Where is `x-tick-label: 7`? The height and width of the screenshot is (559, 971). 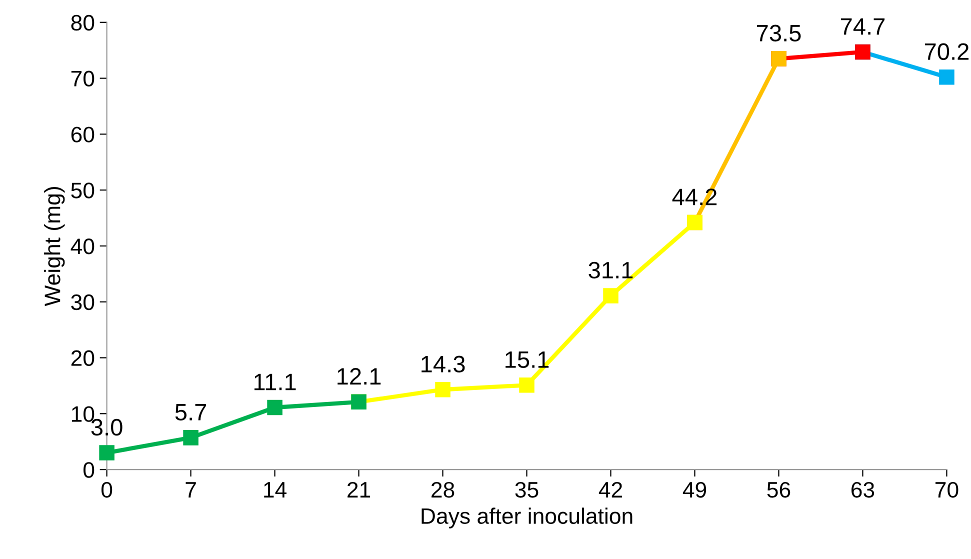 x-tick-label: 7 is located at coordinates (191, 490).